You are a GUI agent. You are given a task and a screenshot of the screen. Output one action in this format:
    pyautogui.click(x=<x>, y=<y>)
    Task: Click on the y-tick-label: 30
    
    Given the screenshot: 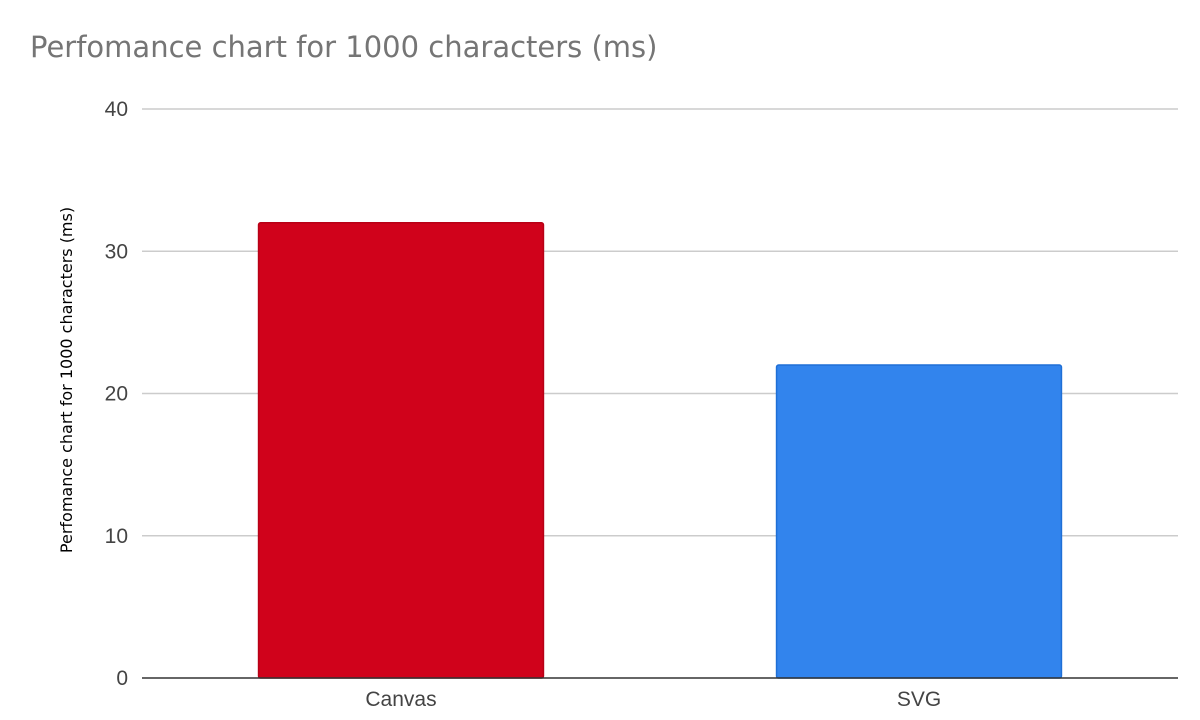 What is the action you would take?
    pyautogui.click(x=116, y=251)
    